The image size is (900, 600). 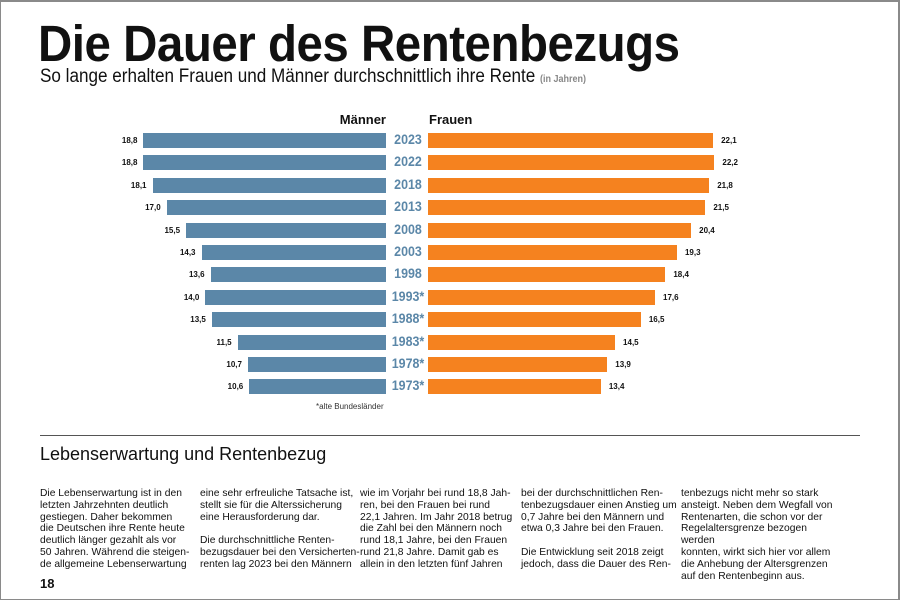 What do you see at coordinates (707, 230) in the screenshot?
I see `data-label-frauen: 20,4` at bounding box center [707, 230].